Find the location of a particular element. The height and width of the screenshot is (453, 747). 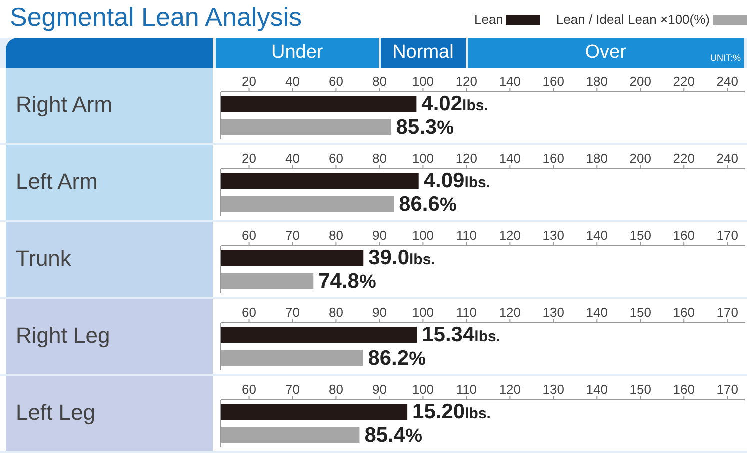

annotation: 15.34lbs. is located at coordinates (461, 335).